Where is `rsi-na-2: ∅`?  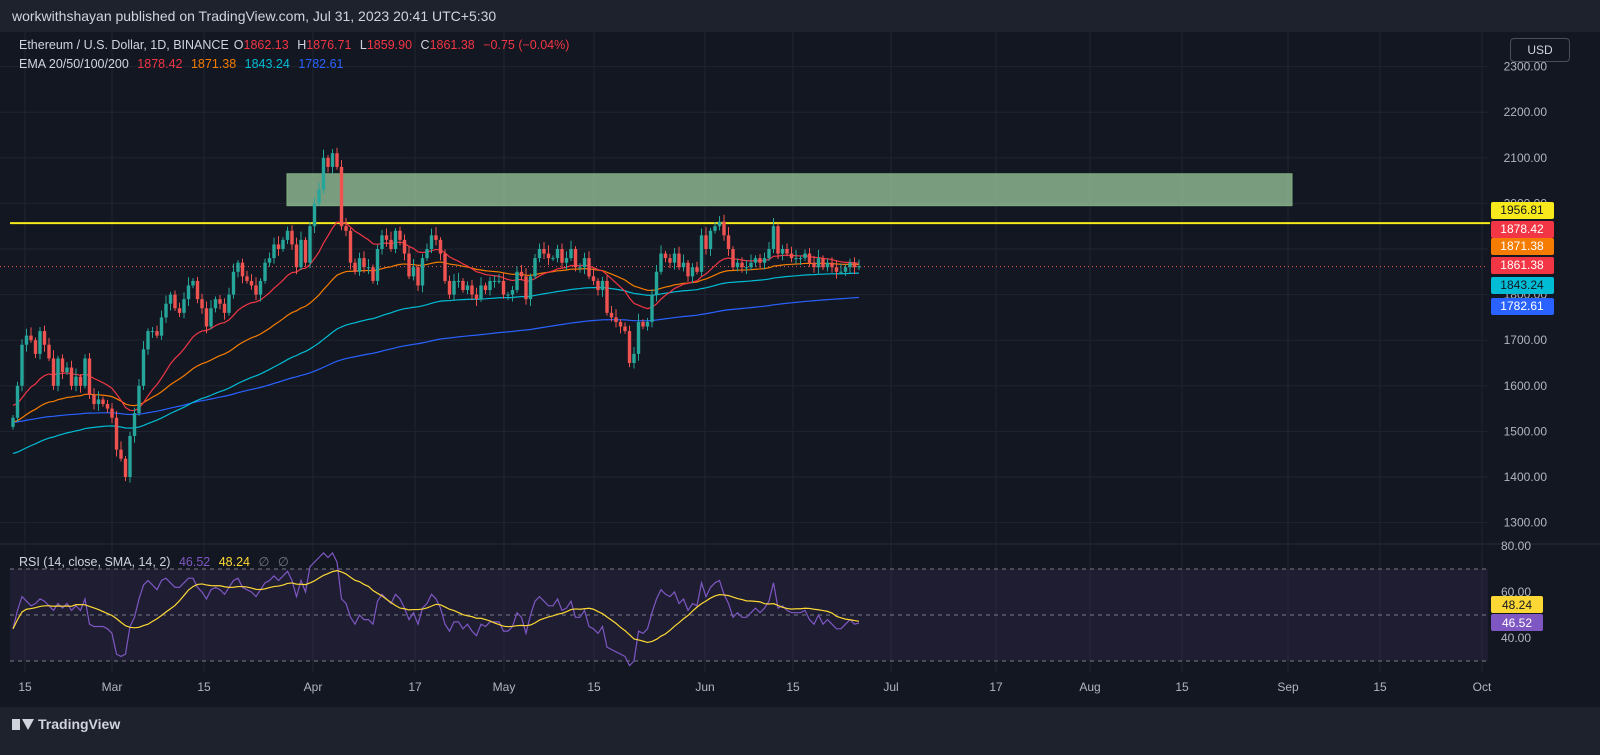
rsi-na-2: ∅ is located at coordinates (283, 562).